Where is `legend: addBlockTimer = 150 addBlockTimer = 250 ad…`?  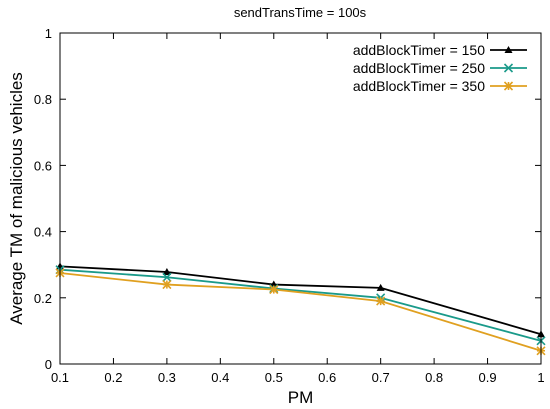
legend: addBlockTimer = 150 addBlockTimer = 250 ad… is located at coordinates (440, 68).